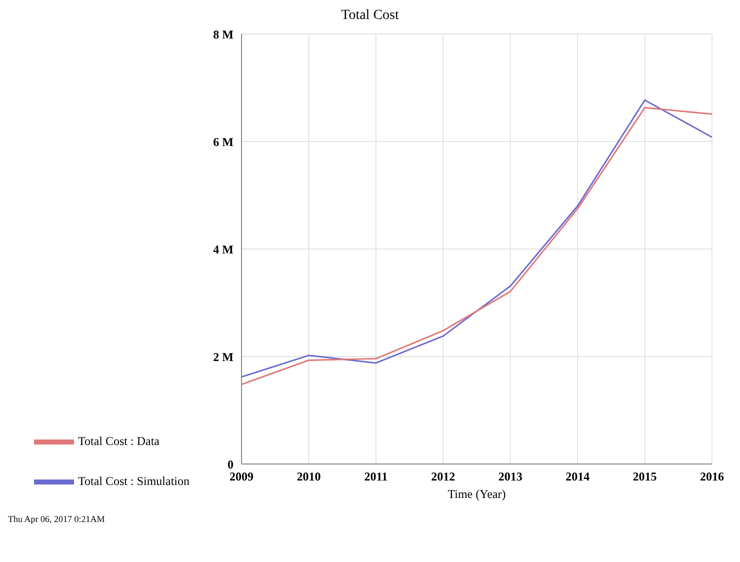 Image resolution: width=740 pixels, height=562 pixels. Describe the element at coordinates (223, 34) in the screenshot. I see `y-tick-label: 8 M` at that location.